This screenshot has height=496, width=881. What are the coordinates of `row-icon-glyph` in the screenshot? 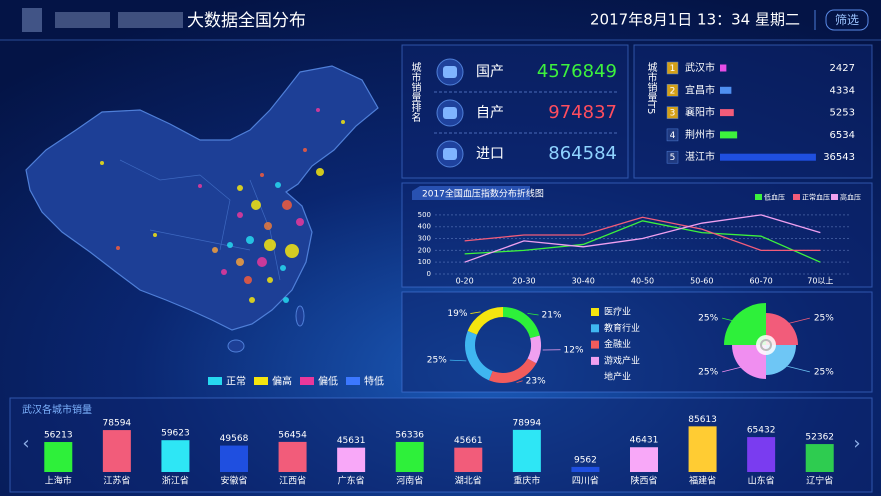 It's located at (450, 113).